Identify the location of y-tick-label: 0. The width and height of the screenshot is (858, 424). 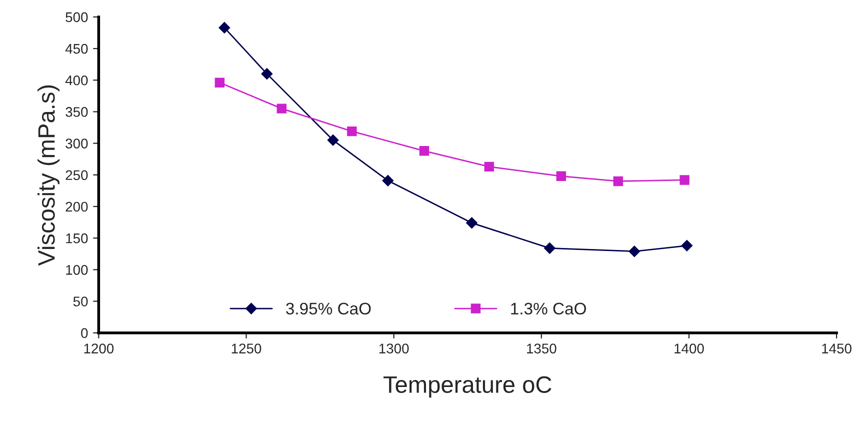
(84, 333).